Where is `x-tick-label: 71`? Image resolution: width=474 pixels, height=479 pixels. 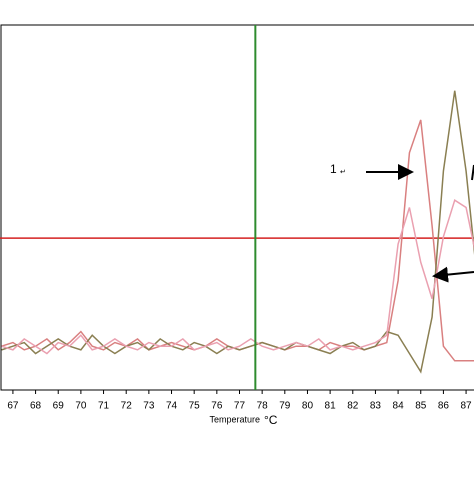 x-tick-label: 71 is located at coordinates (104, 406).